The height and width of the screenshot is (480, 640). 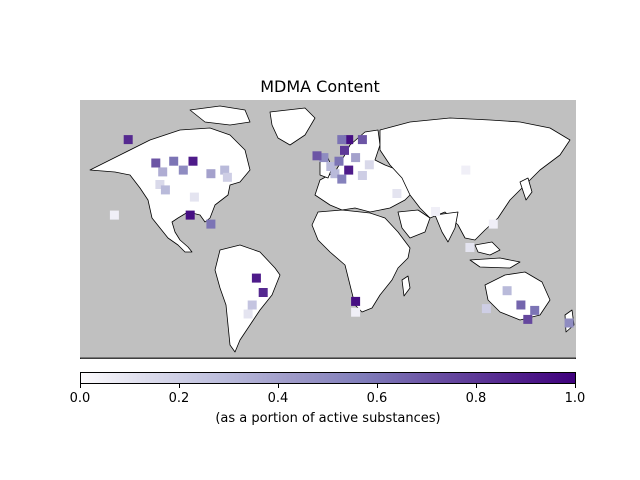 What do you see at coordinates (414, 224) in the screenshot?
I see `arabia` at bounding box center [414, 224].